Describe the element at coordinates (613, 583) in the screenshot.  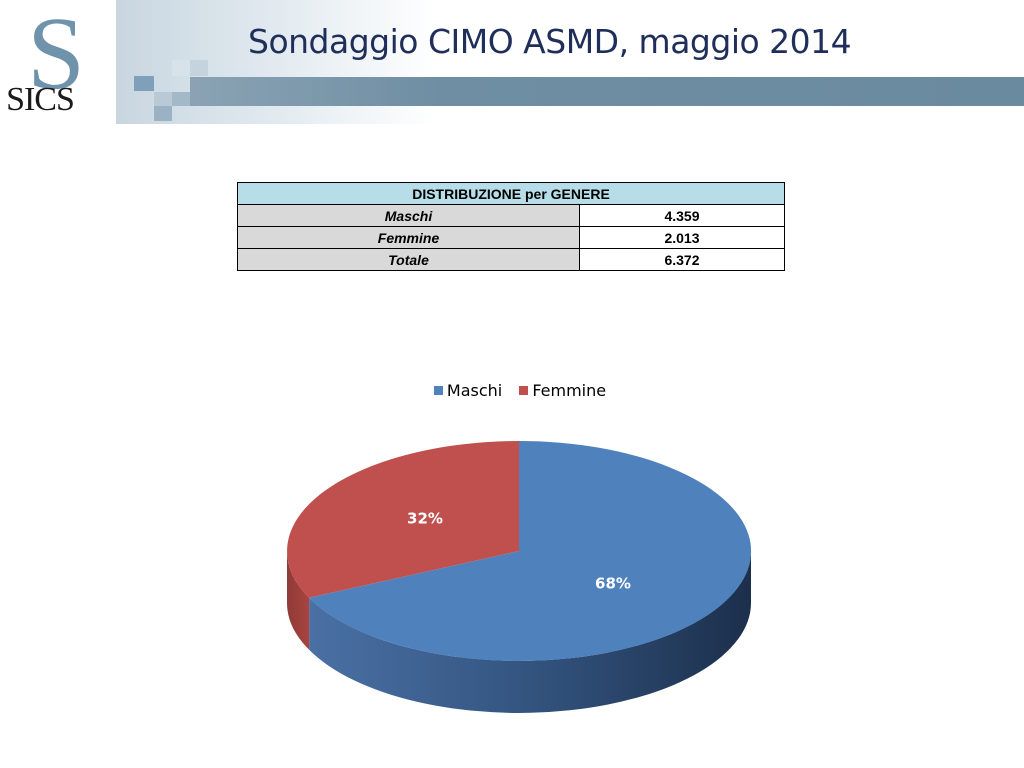
I see `pie-data-label: 68%` at that location.